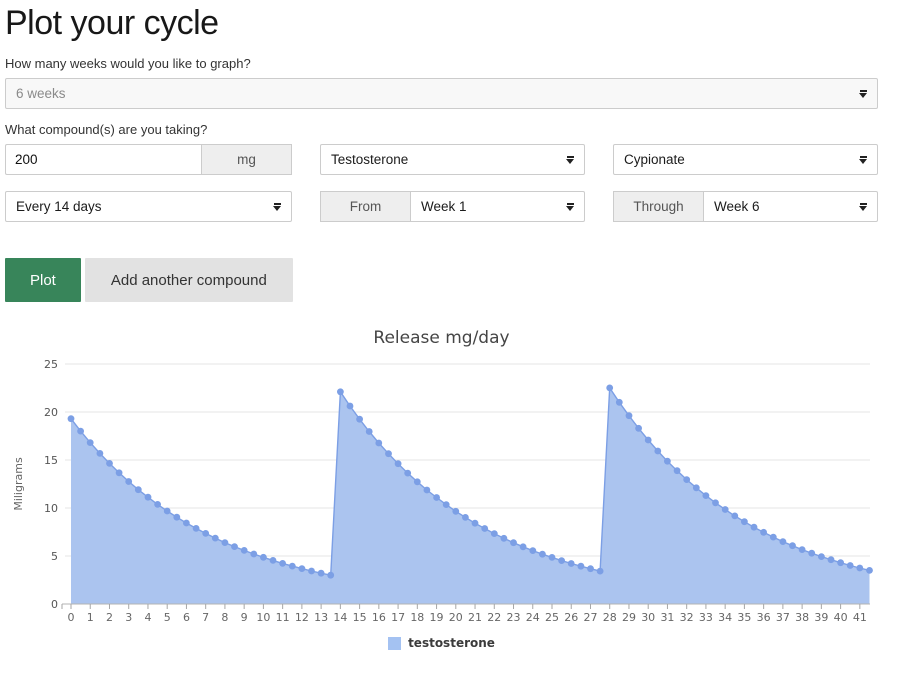 Image resolution: width=897 pixels, height=674 pixels. Describe the element at coordinates (494, 617) in the screenshot. I see `svg-text: 22` at that location.